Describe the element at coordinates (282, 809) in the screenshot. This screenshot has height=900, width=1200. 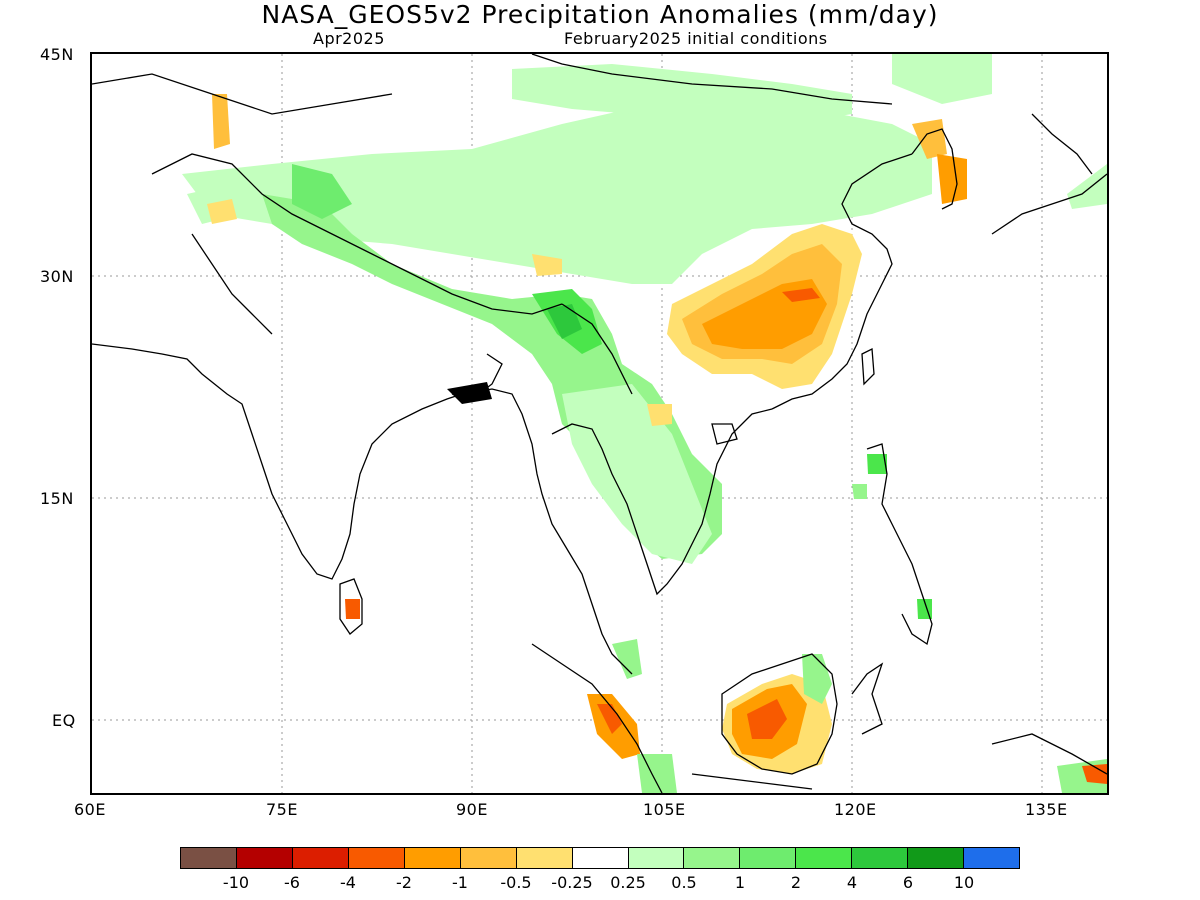
I see `lon-label-75e: 75E` at that location.